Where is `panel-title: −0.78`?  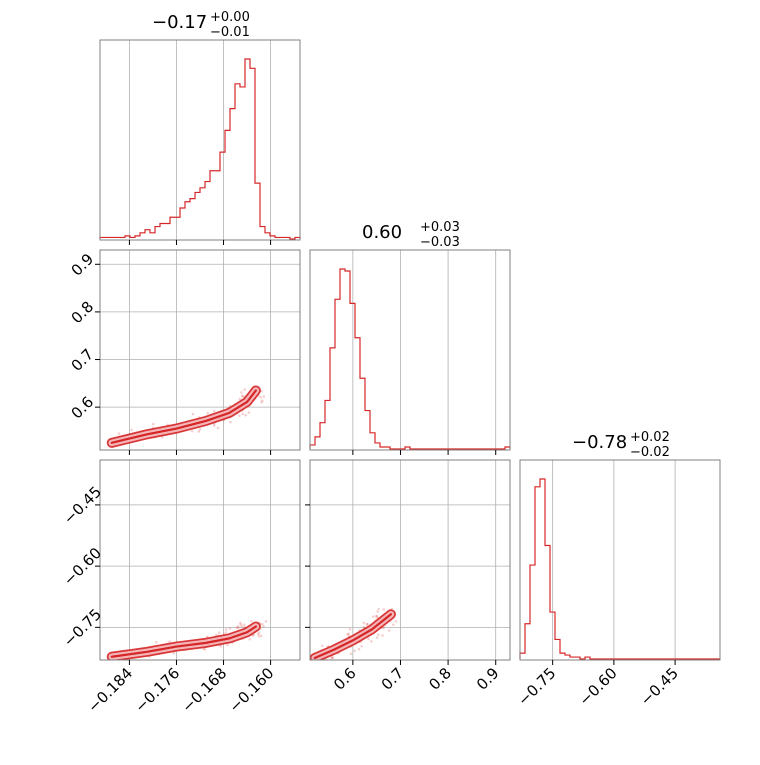 panel-title: −0.78 is located at coordinates (599, 442).